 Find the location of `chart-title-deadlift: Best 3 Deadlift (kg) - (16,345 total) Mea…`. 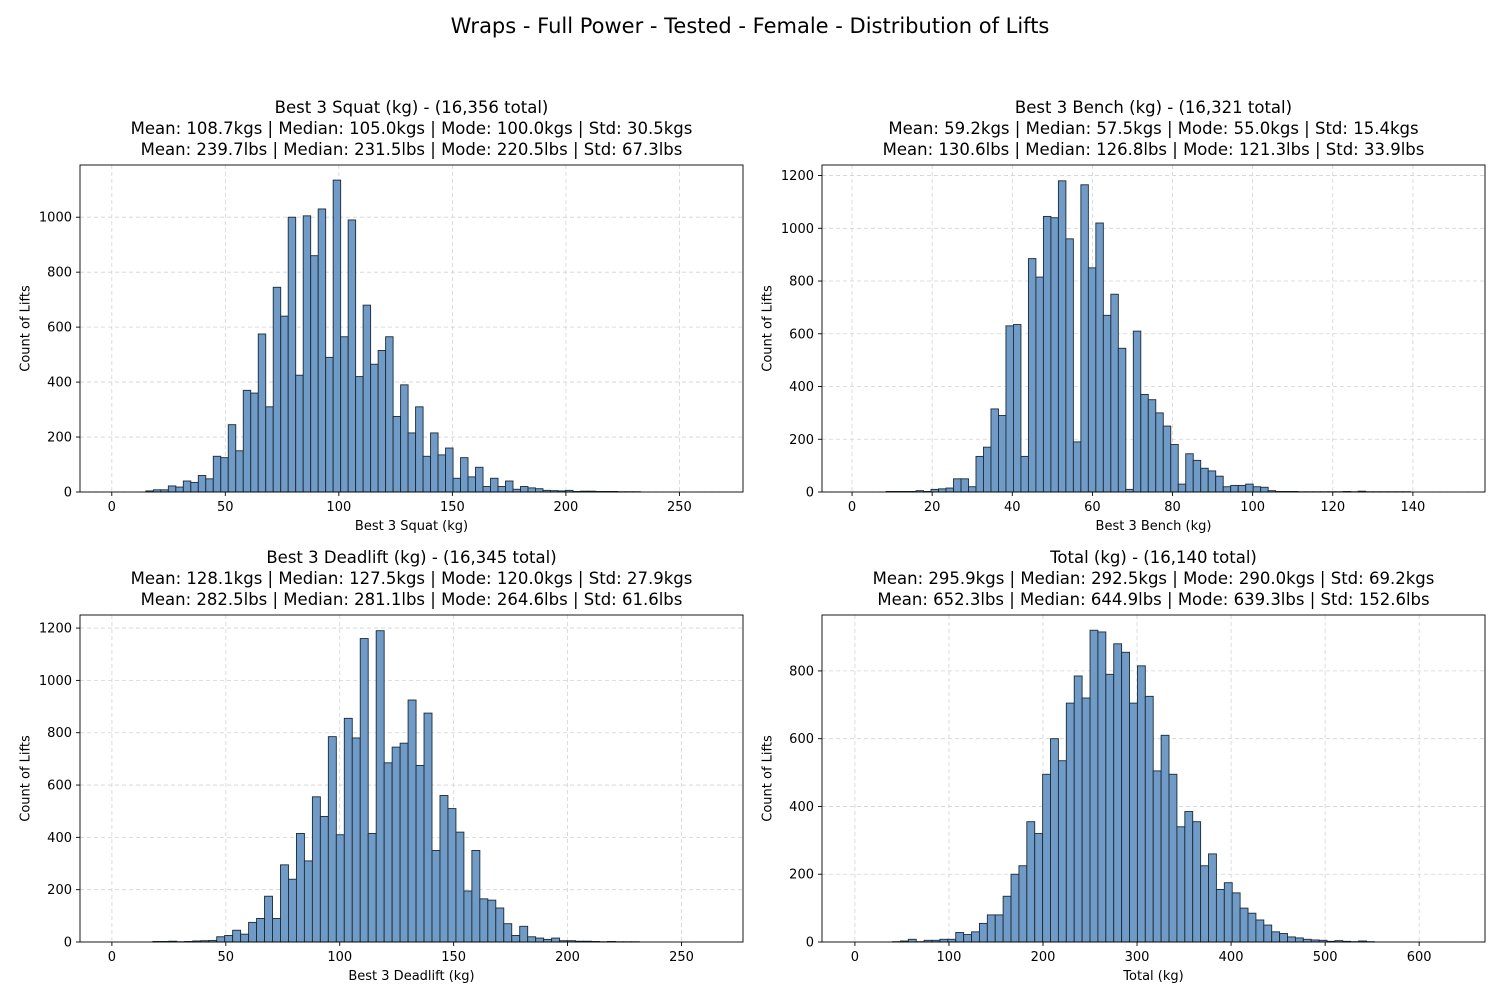

chart-title-deadlift: Best 3 Deadlift (kg) - (16,345 total) Mea… is located at coordinates (411, 578).